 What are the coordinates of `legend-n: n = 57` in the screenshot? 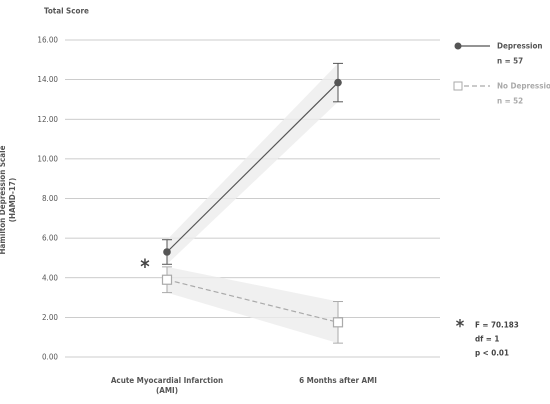 It's located at (510, 61).